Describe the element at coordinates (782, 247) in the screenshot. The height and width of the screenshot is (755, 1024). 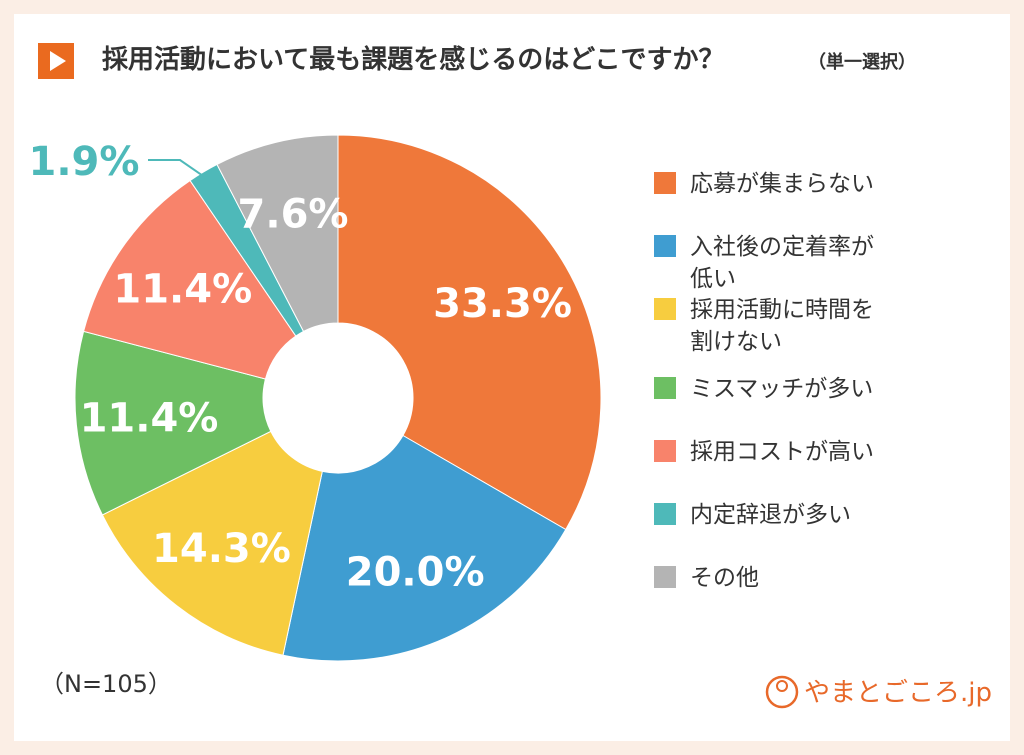
I see `legend-label-line: 入社後の定着率が` at that location.